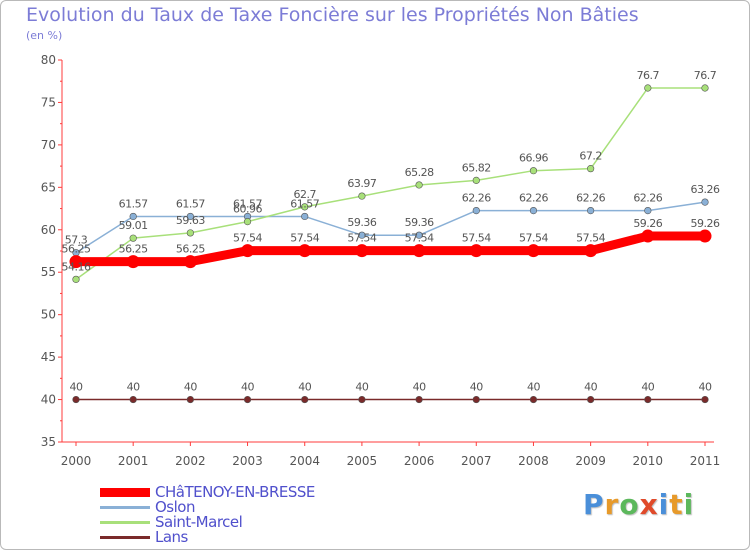 This screenshot has width=750, height=550. Describe the element at coordinates (190, 220) in the screenshot. I see `data-label: 59.63` at that location.